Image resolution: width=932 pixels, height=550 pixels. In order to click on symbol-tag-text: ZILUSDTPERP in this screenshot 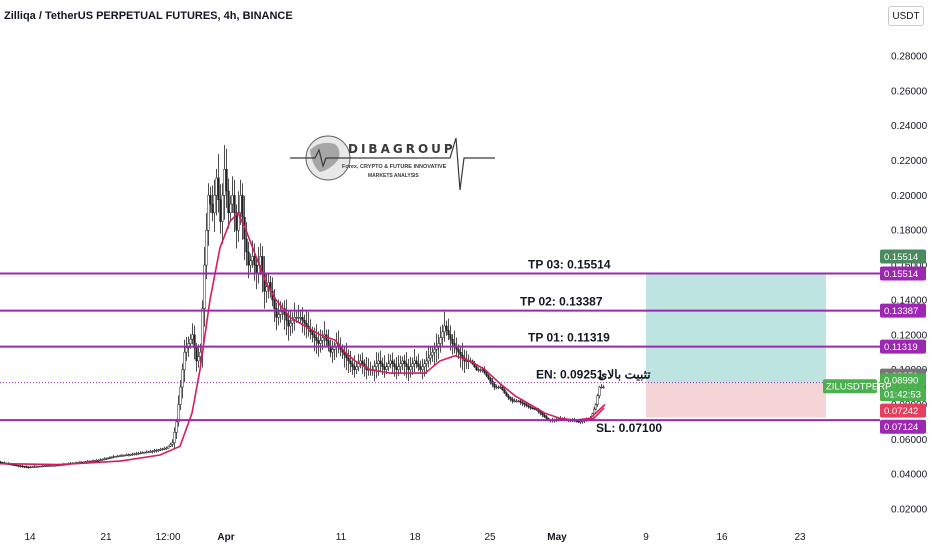, I will do `click(858, 387)`.